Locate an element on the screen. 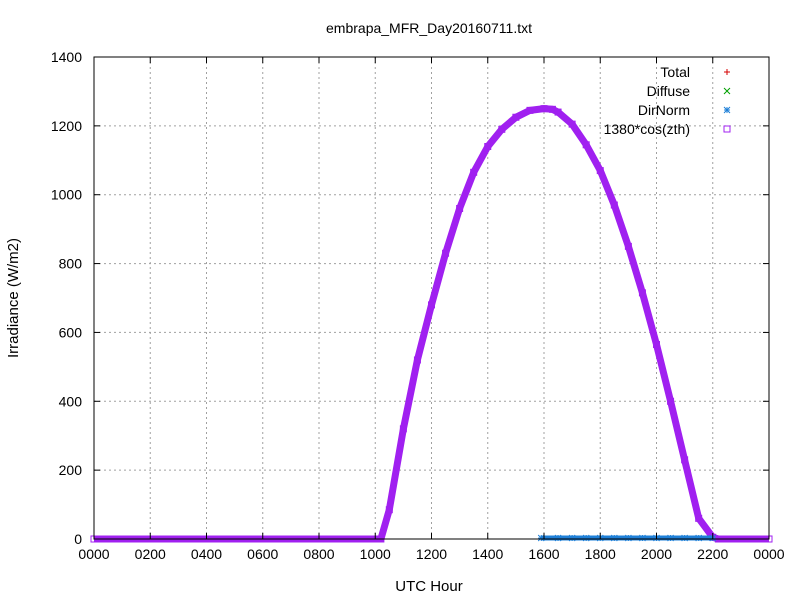  legend: Total Diffuse DirNorm 1380*cos(zth) is located at coordinates (667, 100).